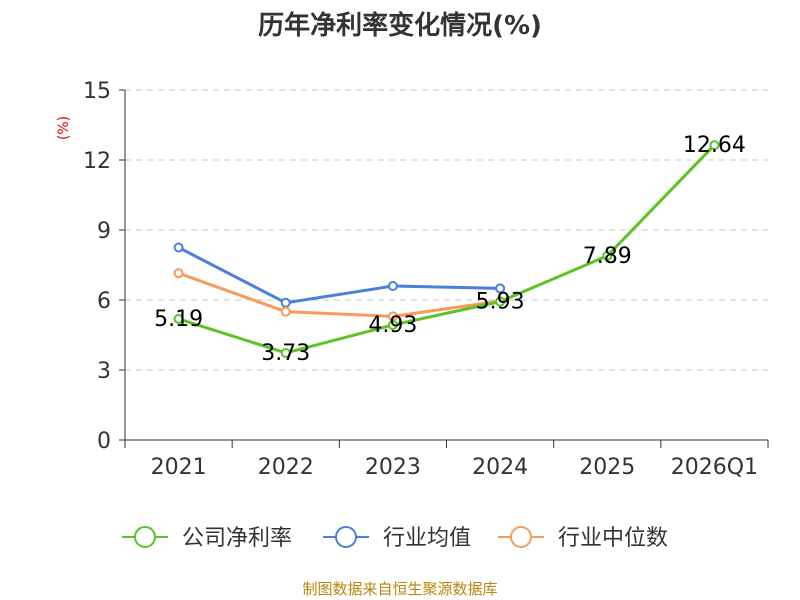  I want to click on chart-title: 历年净利率变化情况(%), so click(400, 25).